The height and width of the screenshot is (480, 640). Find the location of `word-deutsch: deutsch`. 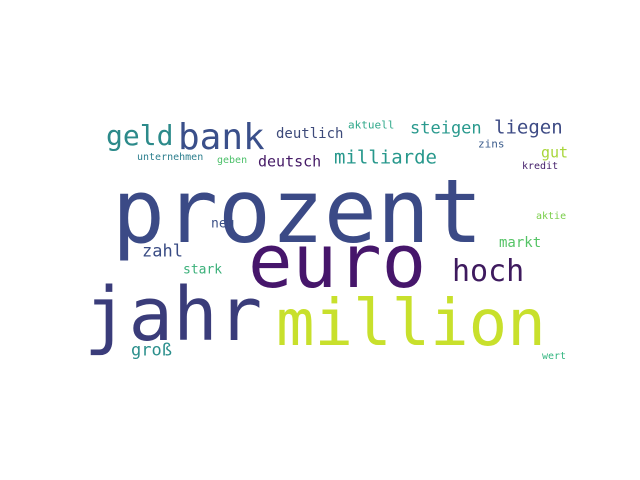

word-deutsch: deutsch is located at coordinates (290, 161).